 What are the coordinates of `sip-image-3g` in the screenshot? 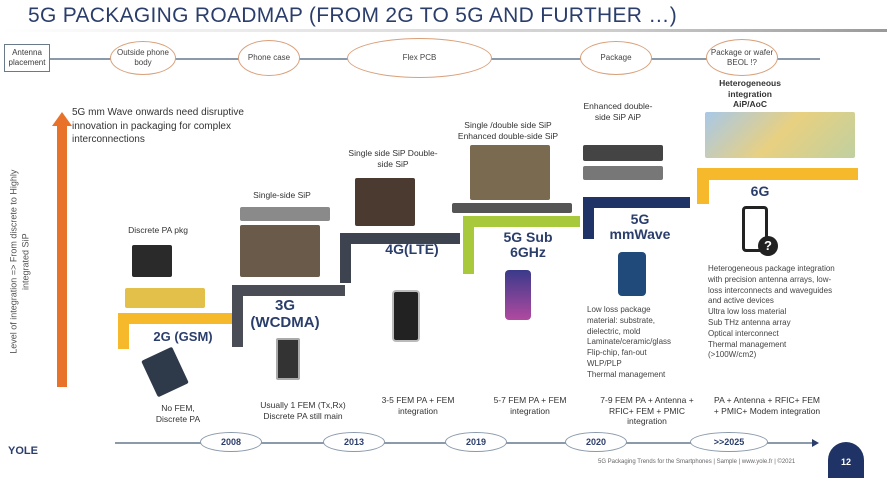 It's located at (285, 214).